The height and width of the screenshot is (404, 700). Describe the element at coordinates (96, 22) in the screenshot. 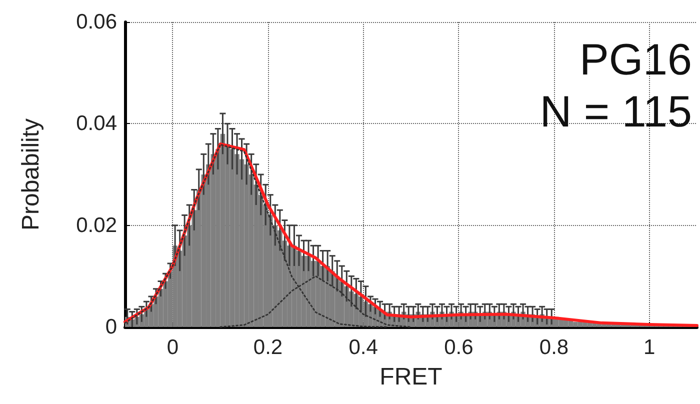

I see `y-tick-label: 0.06` at that location.